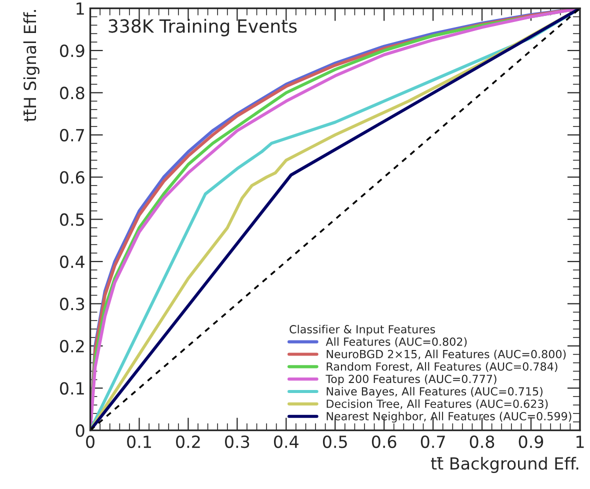 The image size is (590, 489). I want to click on y-tick-label: 0.7, so click(72, 135).